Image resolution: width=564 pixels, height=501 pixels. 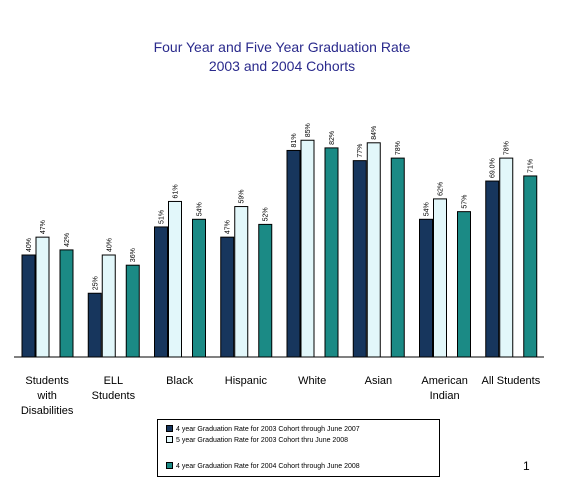 What do you see at coordinates (200, 209) in the screenshot?
I see `data-label-3-series-3: 54%` at bounding box center [200, 209].